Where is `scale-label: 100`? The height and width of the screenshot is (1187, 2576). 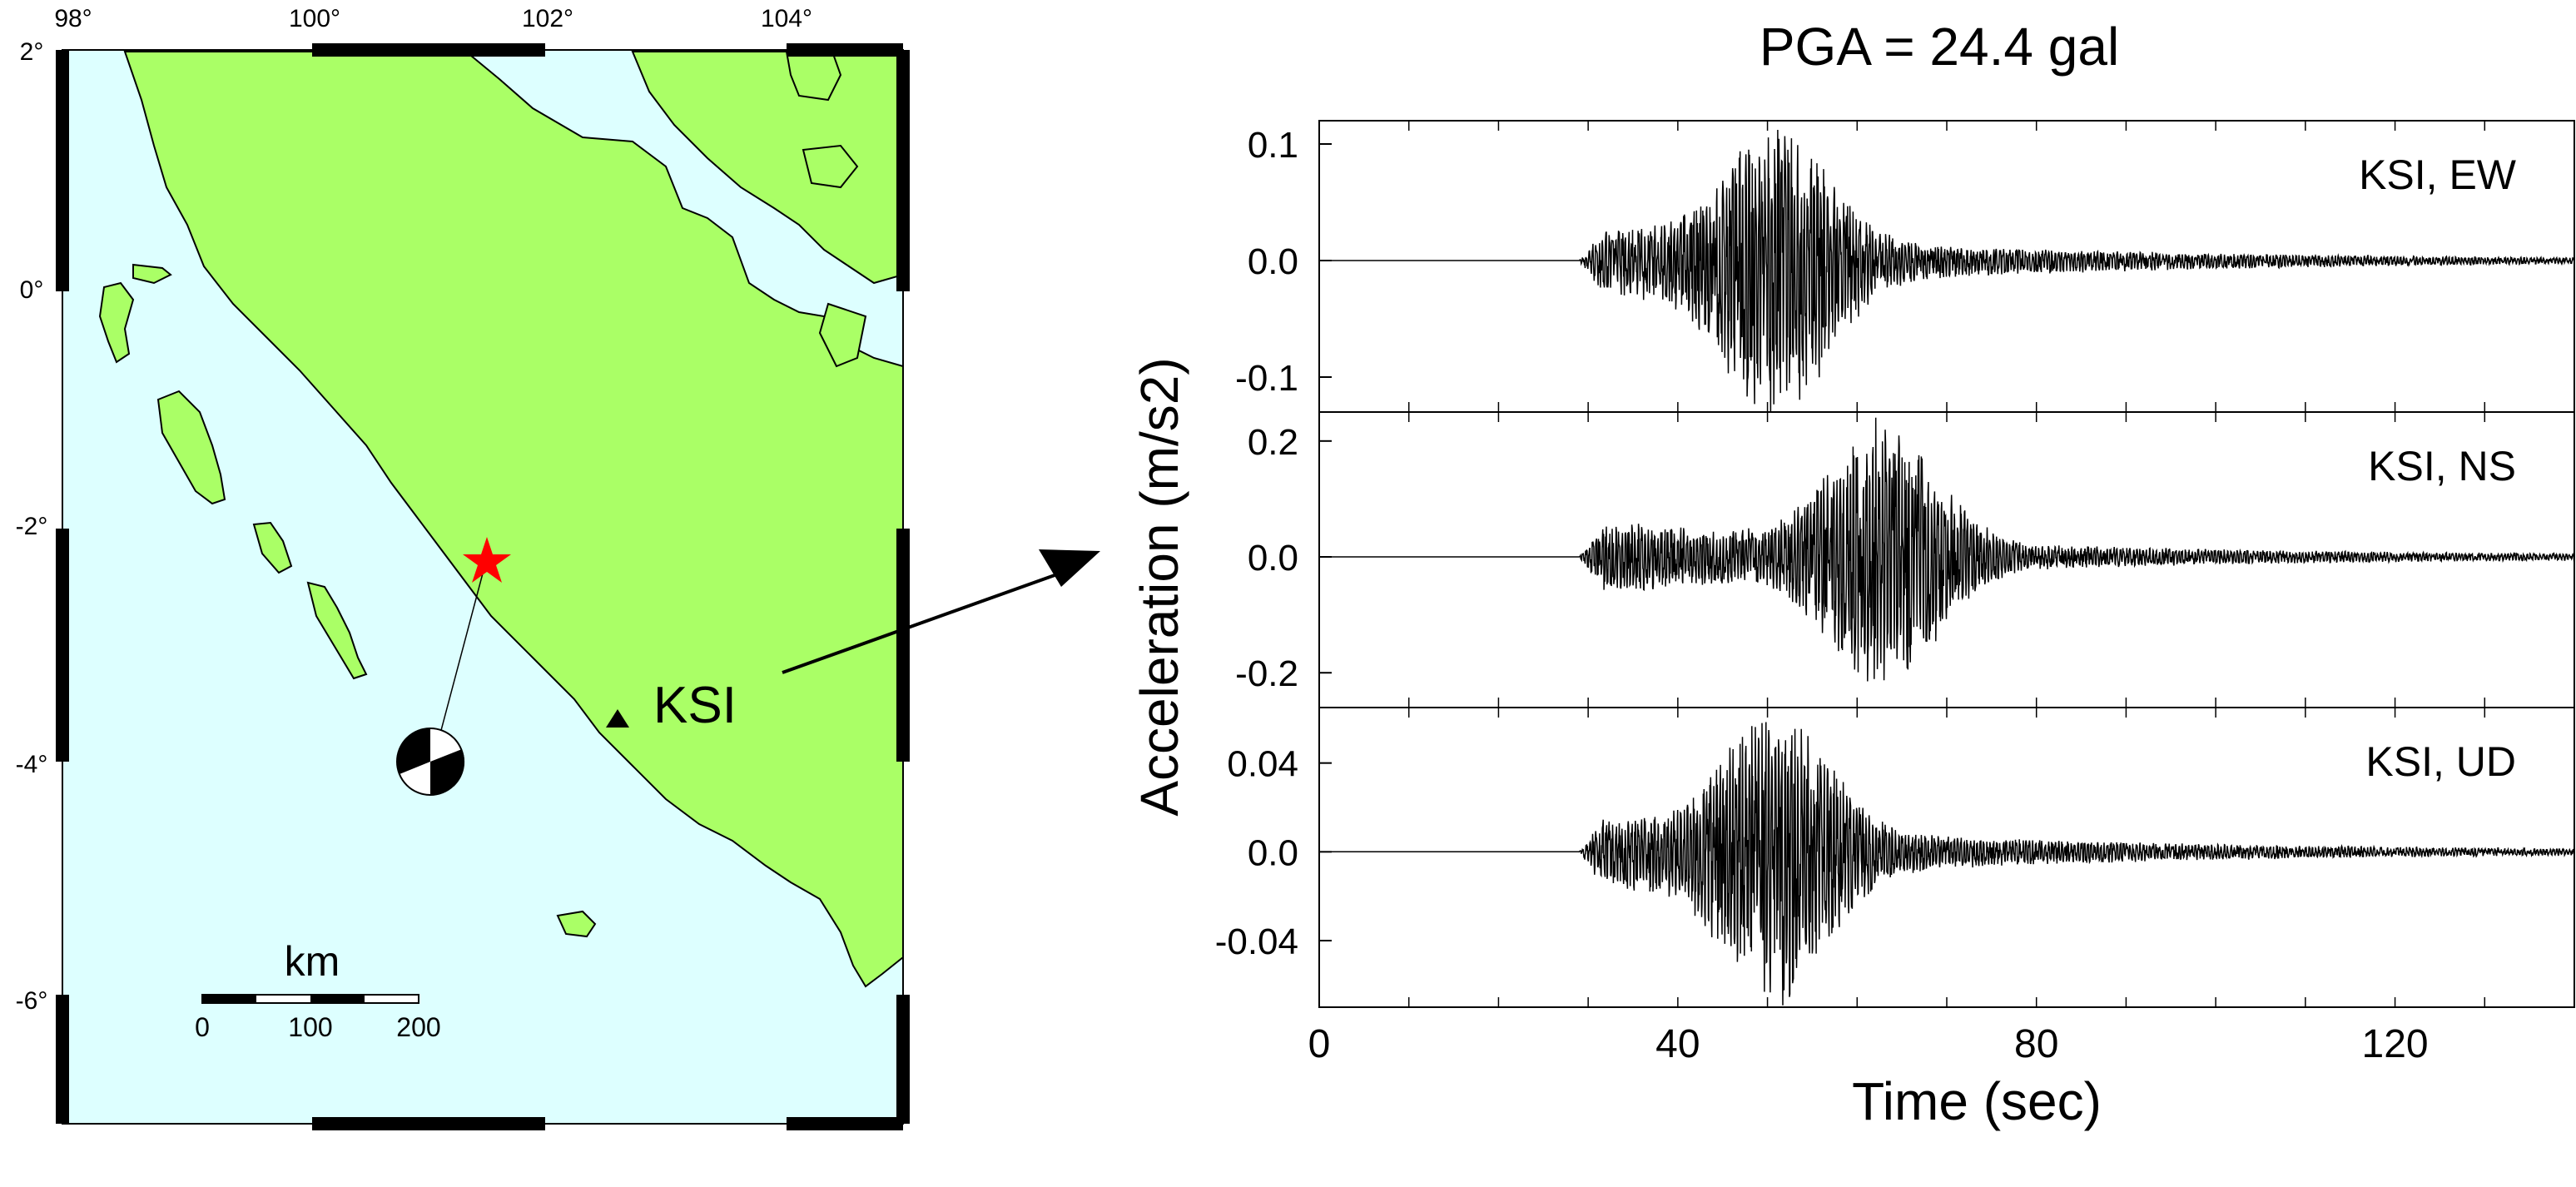 scale-label: 100 is located at coordinates (310, 1027).